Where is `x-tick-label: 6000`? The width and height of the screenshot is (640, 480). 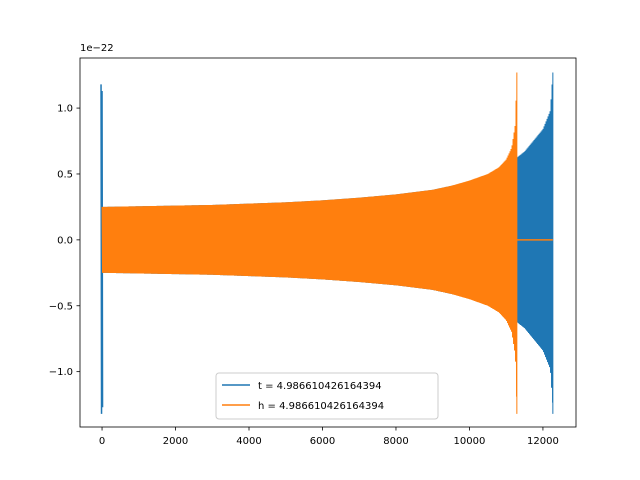 x-tick-label: 6000 is located at coordinates (322, 441).